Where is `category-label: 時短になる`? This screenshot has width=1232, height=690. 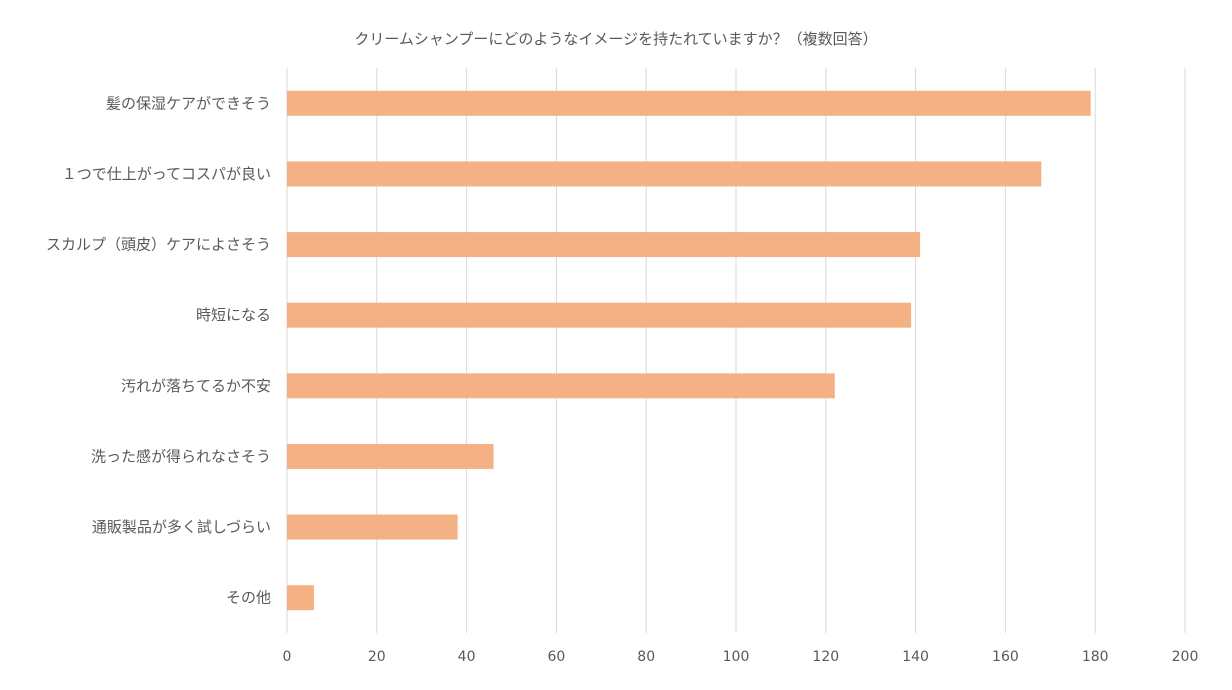 category-label: 時短になる is located at coordinates (233, 315).